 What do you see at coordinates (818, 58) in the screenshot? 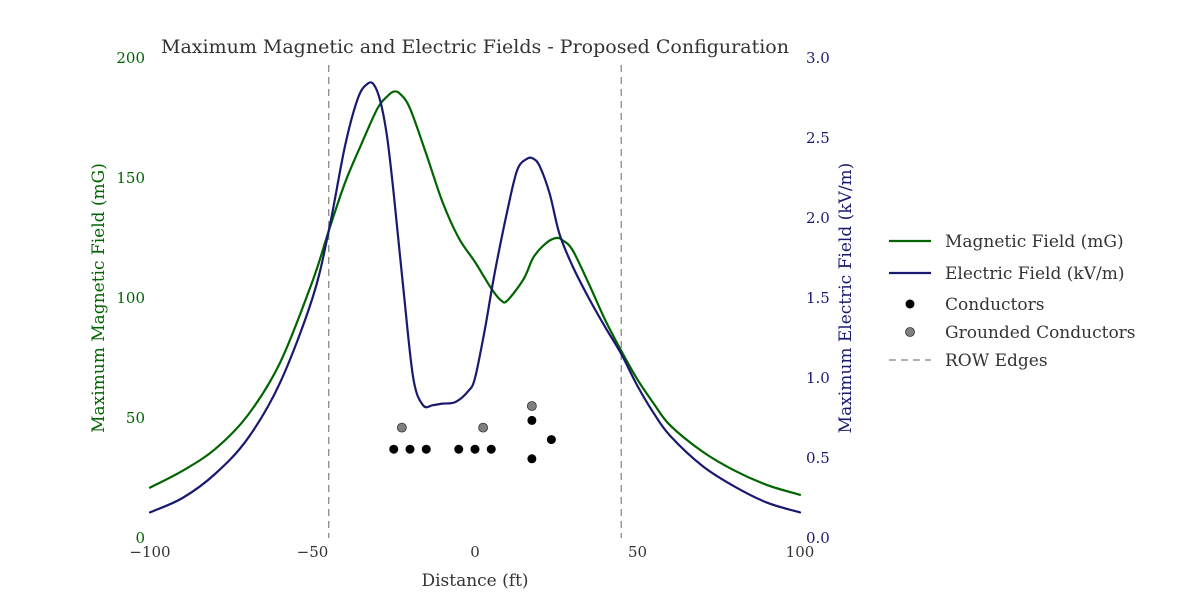
I see `y-right-tick-label: 3.0` at bounding box center [818, 58].